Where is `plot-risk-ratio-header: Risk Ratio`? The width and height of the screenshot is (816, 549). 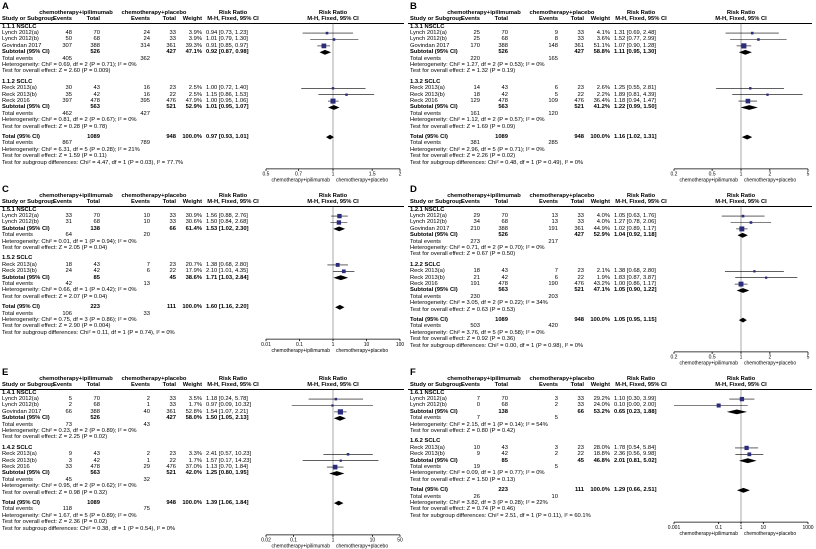
plot-risk-ratio-header: Risk Ratio is located at coordinates (333, 13).